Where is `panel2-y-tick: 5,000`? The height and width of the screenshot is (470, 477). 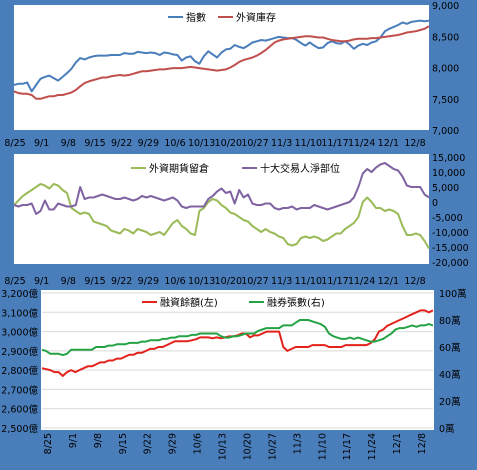 panel2-y-tick: 5,000 is located at coordinates (445, 188).